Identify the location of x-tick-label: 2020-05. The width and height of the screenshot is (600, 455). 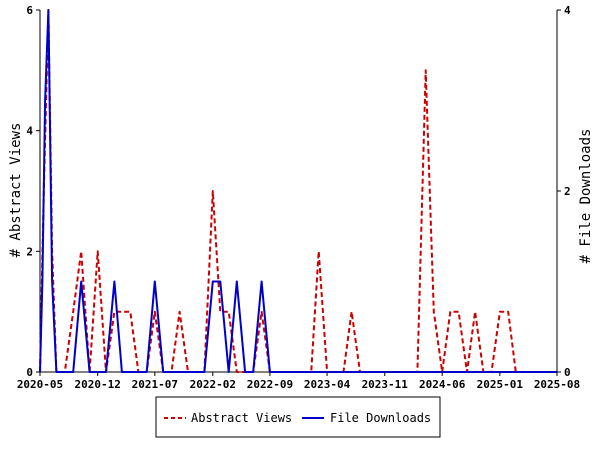
(40, 384).